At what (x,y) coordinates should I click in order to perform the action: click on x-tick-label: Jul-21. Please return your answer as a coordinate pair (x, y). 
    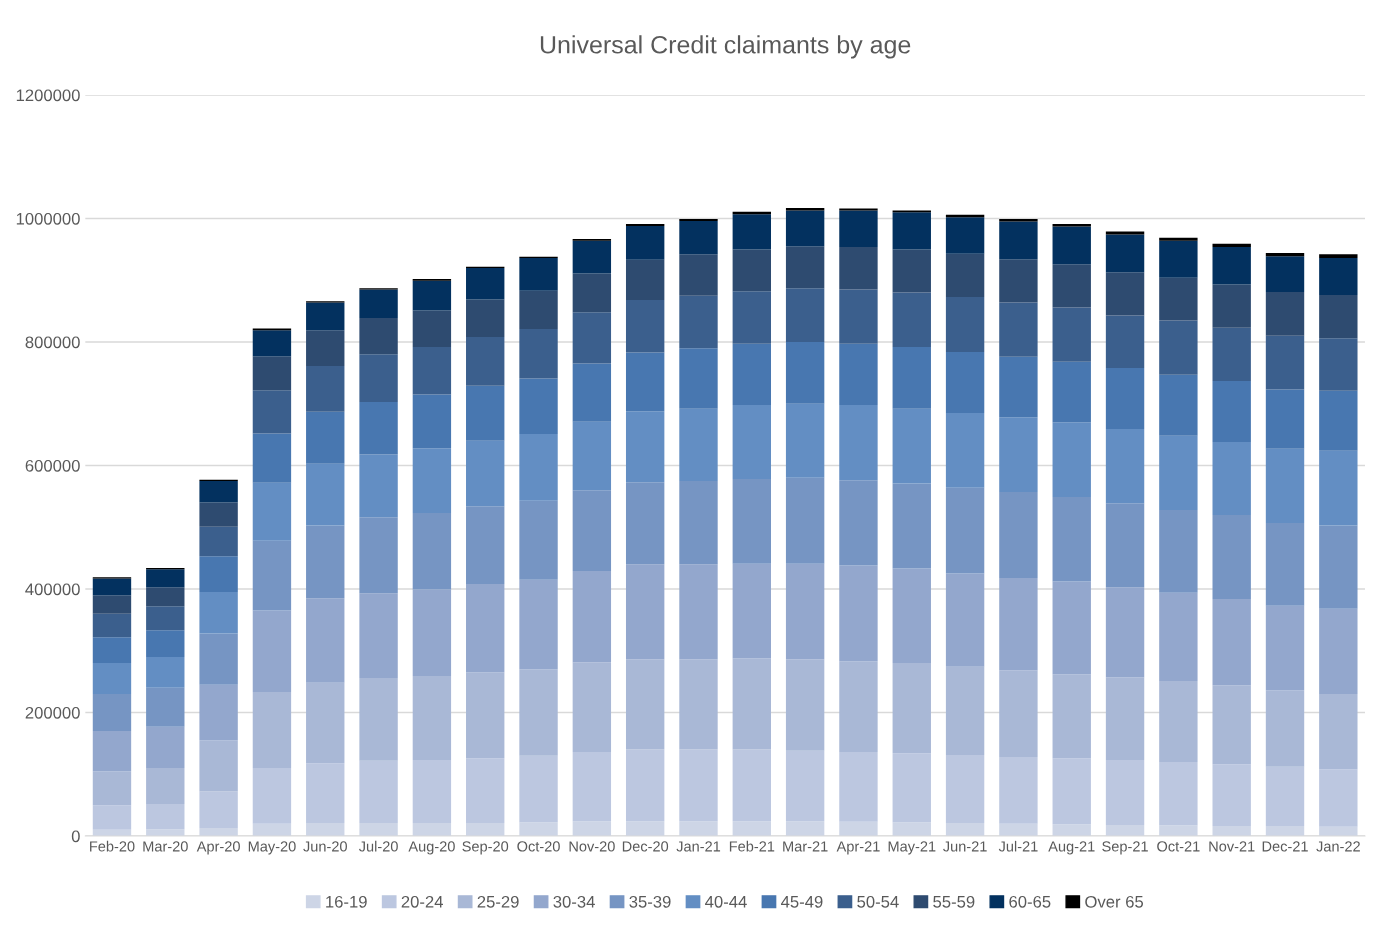
    Looking at the image, I should click on (1018, 846).